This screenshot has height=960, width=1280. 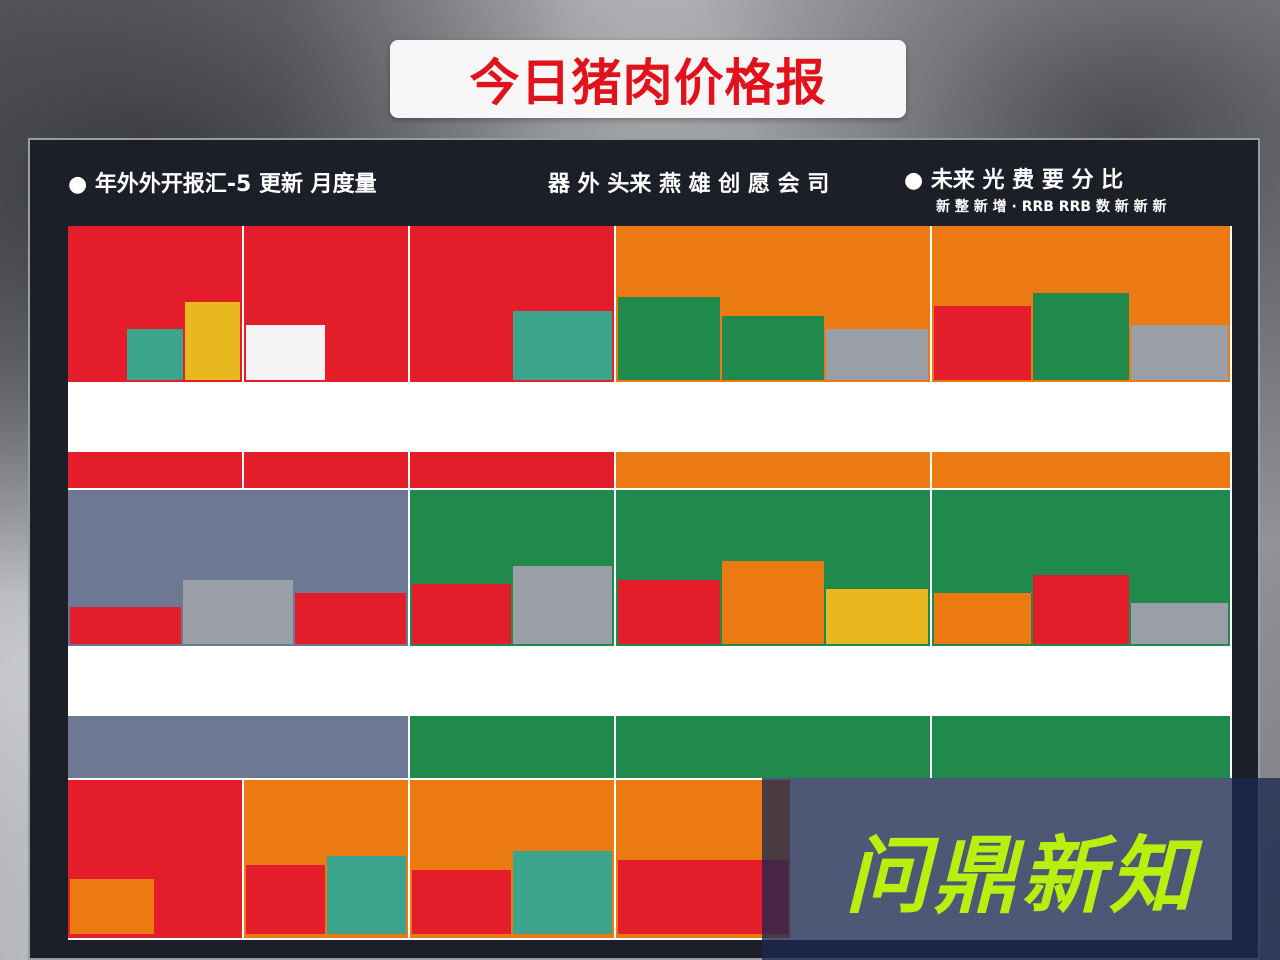 I want to click on panel-r1c5, so click(x=1082, y=358).